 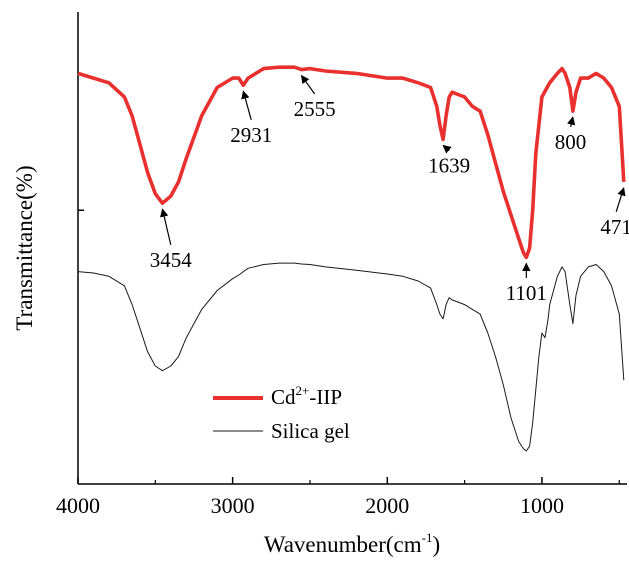 What do you see at coordinates (542, 505) in the screenshot?
I see `x-tick-label-1000: 1000` at bounding box center [542, 505].